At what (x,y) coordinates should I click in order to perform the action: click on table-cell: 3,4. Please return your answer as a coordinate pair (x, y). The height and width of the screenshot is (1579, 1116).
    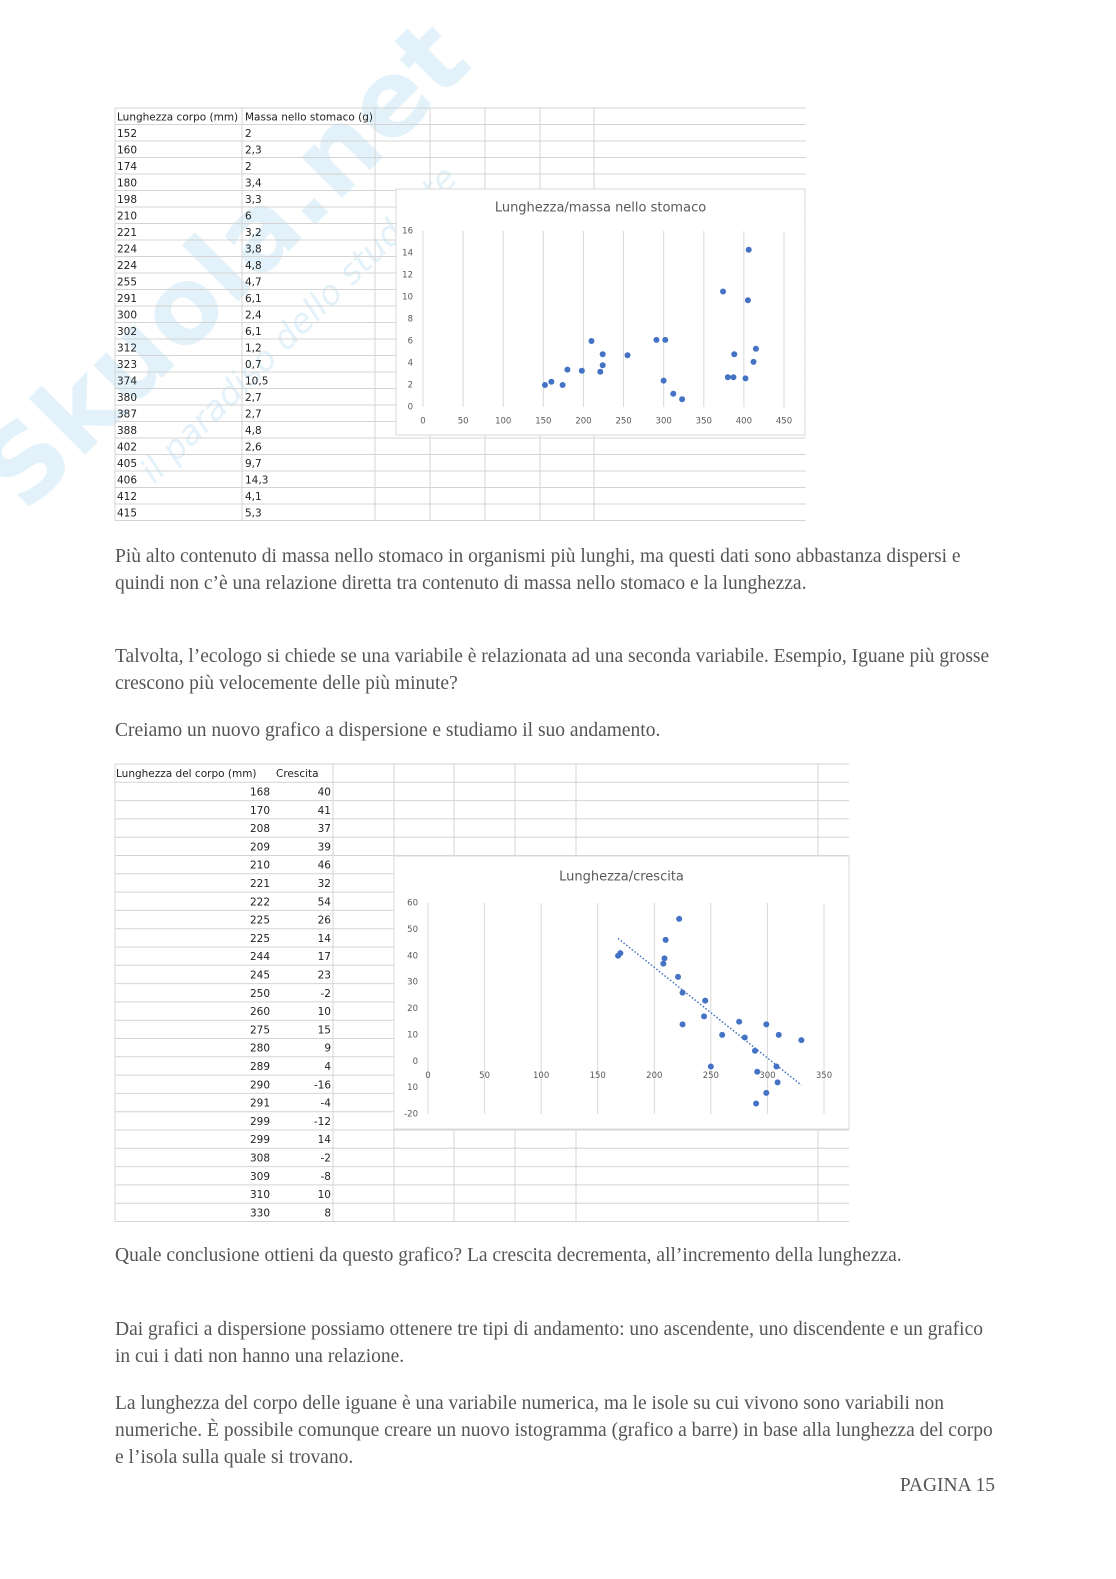
    Looking at the image, I should click on (253, 183).